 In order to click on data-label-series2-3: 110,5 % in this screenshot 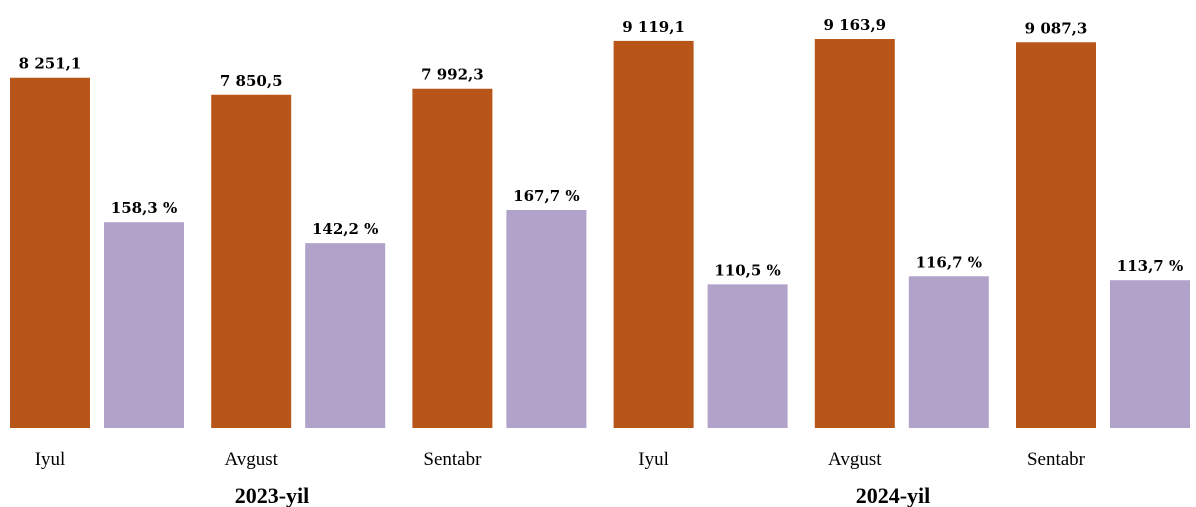, I will do `click(747, 270)`.